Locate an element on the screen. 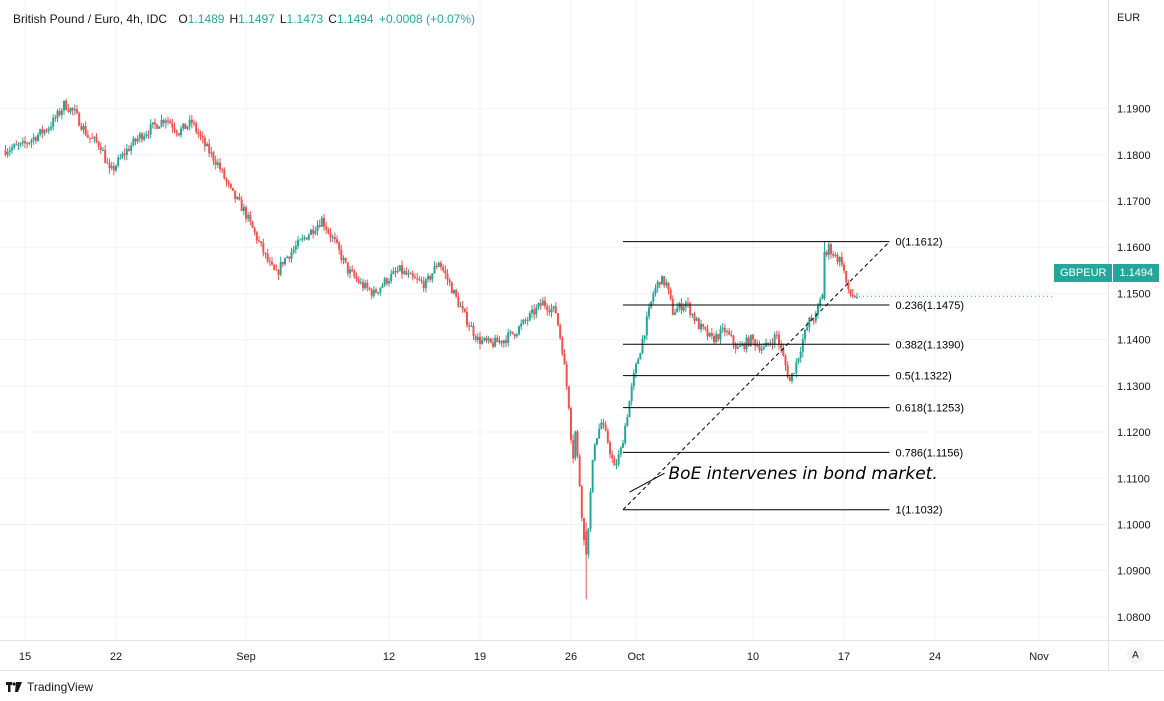 The width and height of the screenshot is (1164, 701). auto-scale-button: A is located at coordinates (1135, 655).